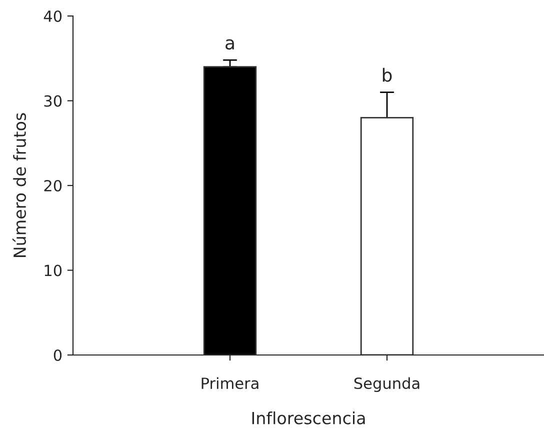 The width and height of the screenshot is (544, 438). Describe the element at coordinates (53, 186) in the screenshot. I see `y-tick-label: 20` at that location.